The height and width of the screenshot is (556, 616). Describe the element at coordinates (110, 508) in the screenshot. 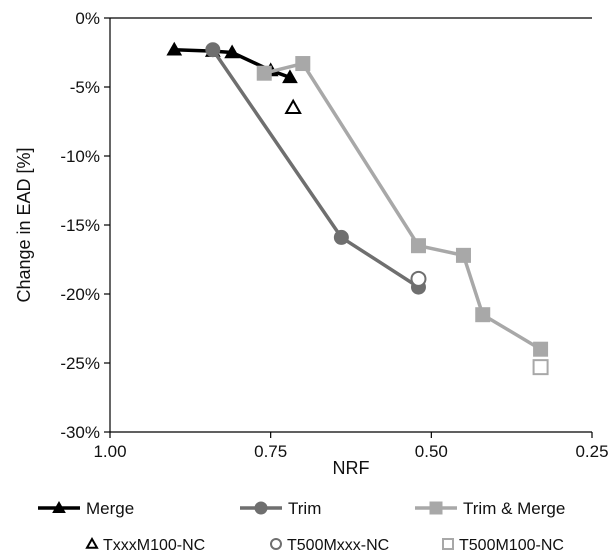

I see `legend-label-merge: Merge` at that location.